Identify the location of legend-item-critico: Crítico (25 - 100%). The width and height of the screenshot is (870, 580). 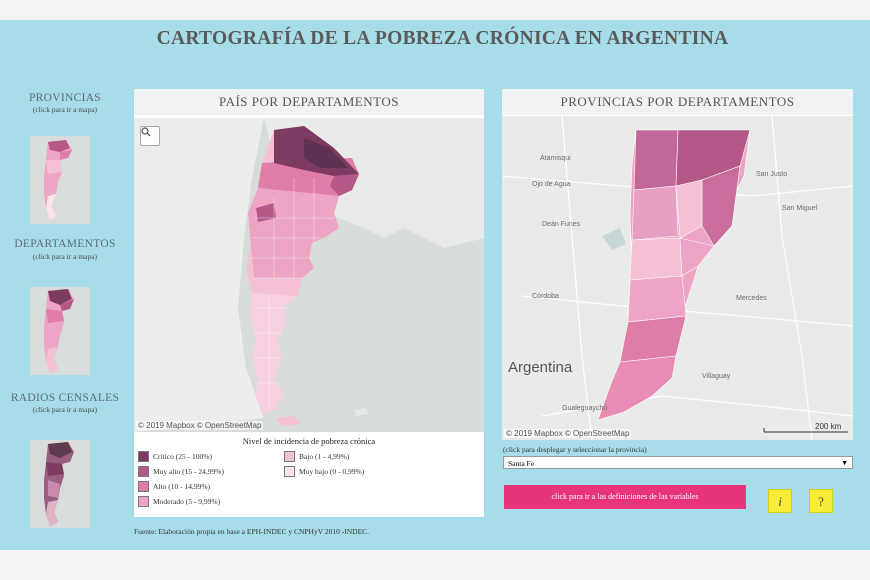
(175, 456).